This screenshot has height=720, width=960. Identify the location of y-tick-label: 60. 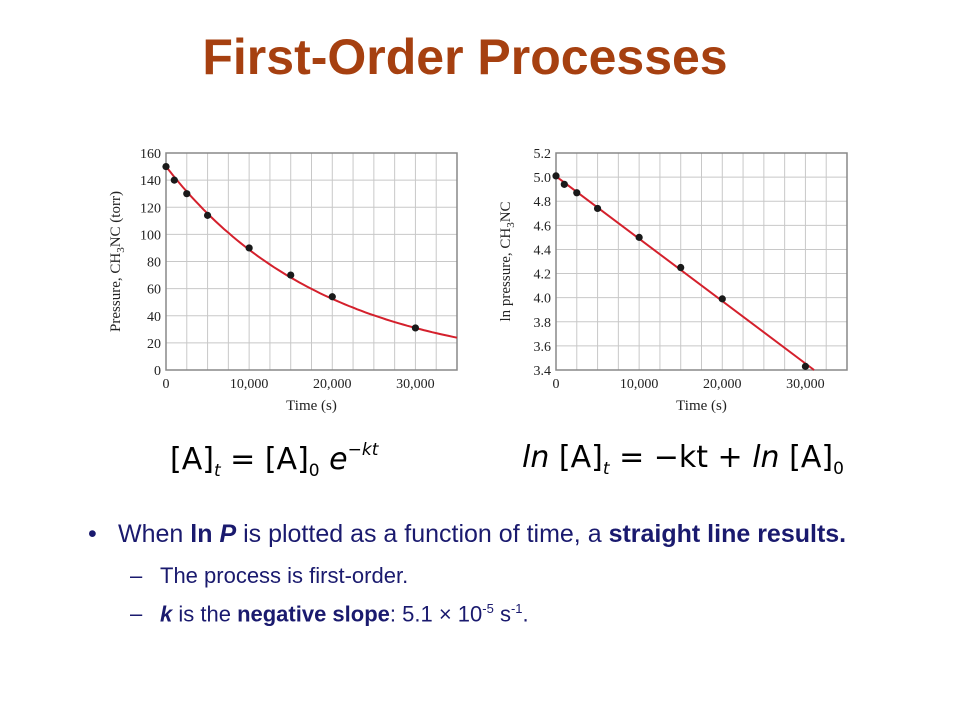
(154, 290).